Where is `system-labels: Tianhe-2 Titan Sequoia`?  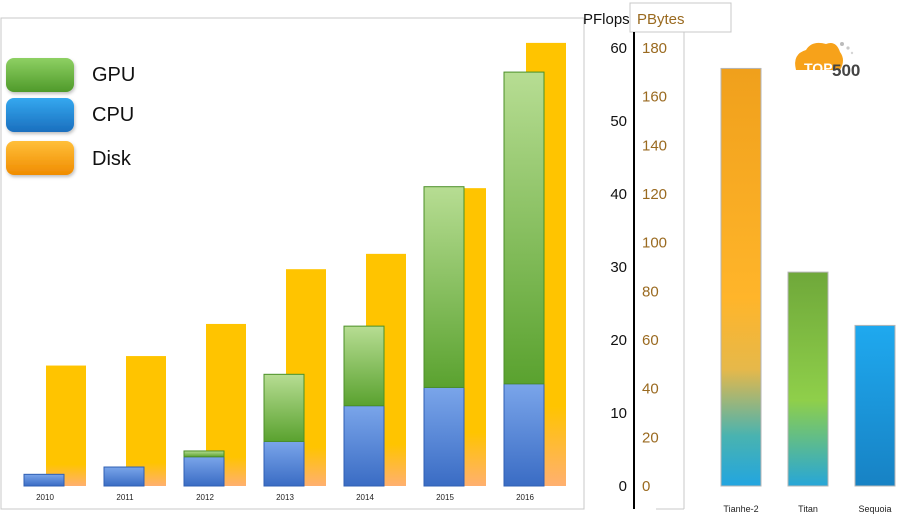 system-labels: Tianhe-2 Titan Sequoia is located at coordinates (807, 509).